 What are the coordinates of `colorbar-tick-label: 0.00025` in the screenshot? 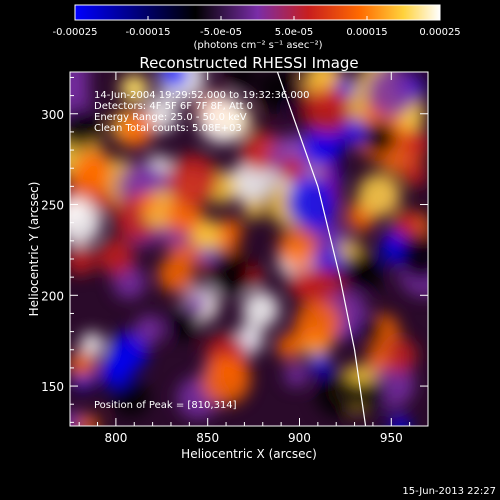 It's located at (439, 32).